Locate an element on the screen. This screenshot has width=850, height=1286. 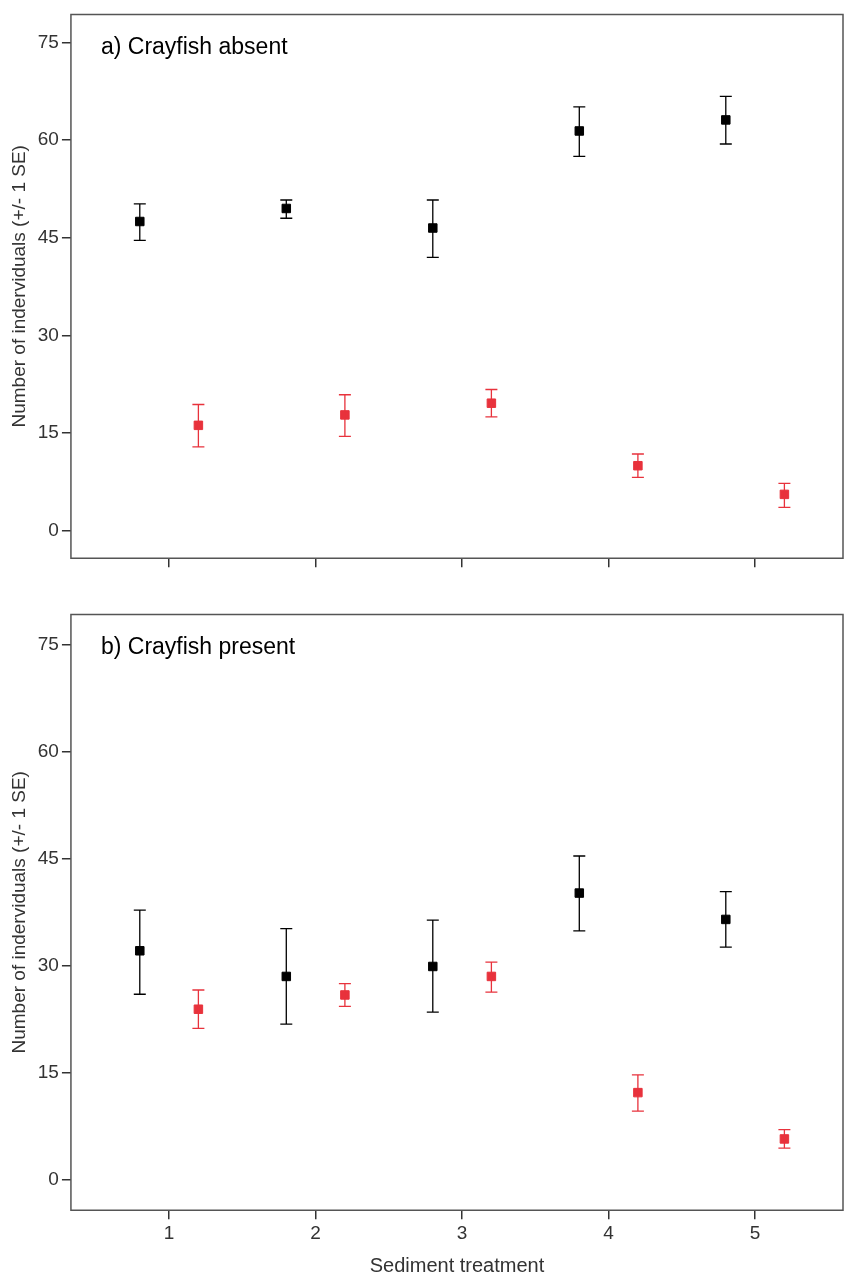
x-tick-label: 3 is located at coordinates (462, 1232).